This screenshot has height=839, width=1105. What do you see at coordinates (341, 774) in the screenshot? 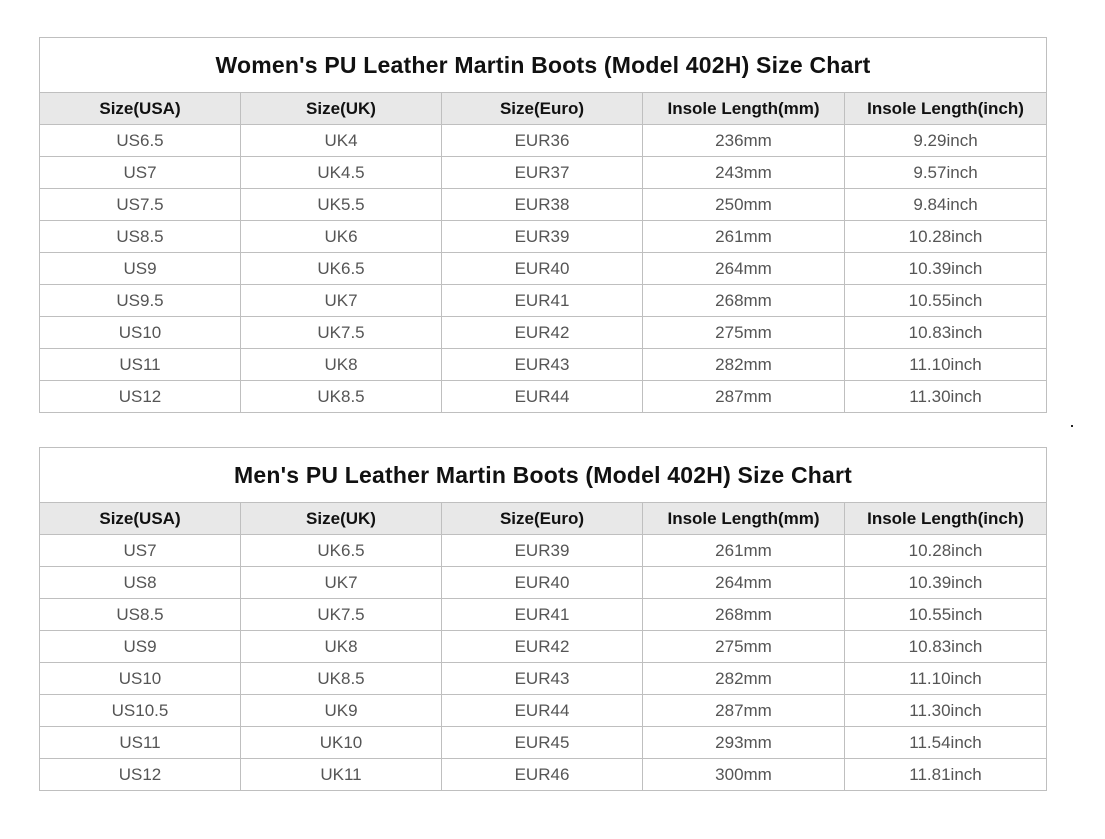
I see `size-uk-cell: UK11` at bounding box center [341, 774].